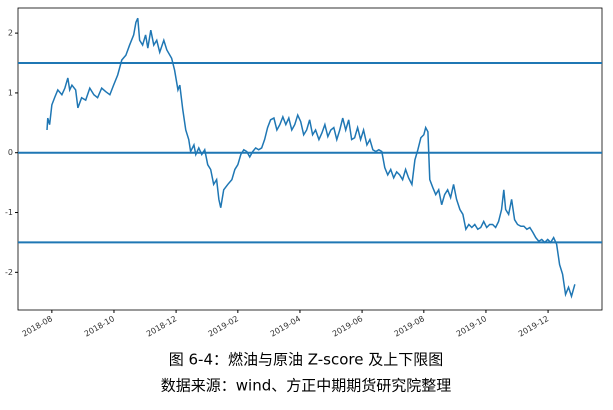 Image resolution: width=613 pixels, height=410 pixels. What do you see at coordinates (161, 326) in the screenshot?
I see `x-tick-label: 2018-12` at bounding box center [161, 326].